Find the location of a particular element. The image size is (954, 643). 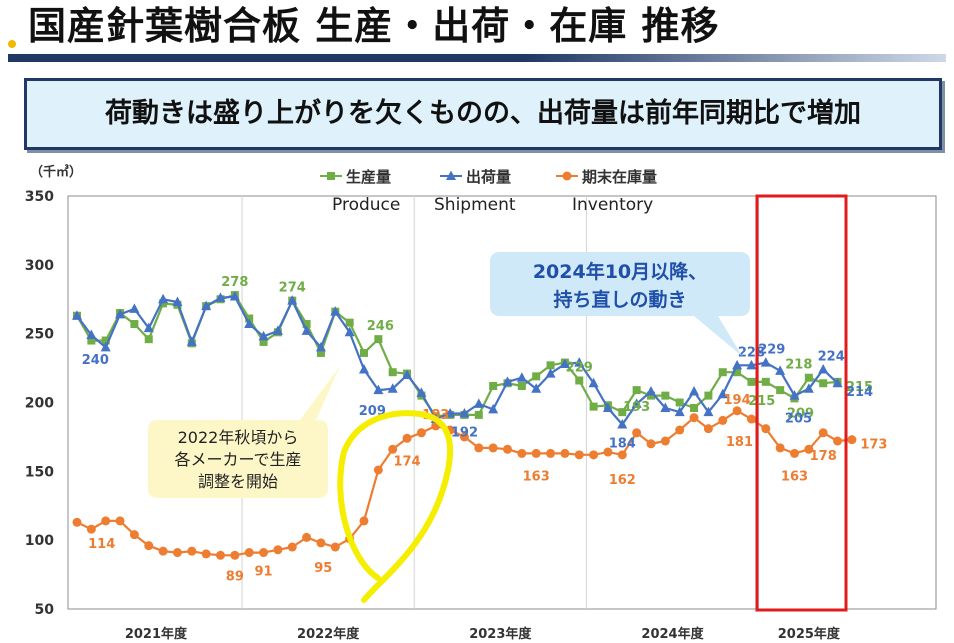

legend-english-label-0: Produce is located at coordinates (366, 205).